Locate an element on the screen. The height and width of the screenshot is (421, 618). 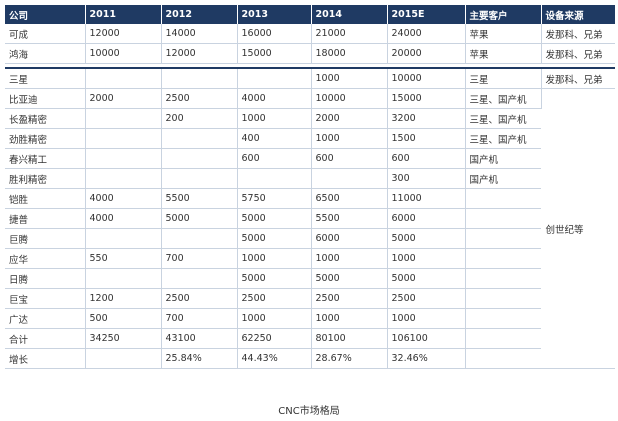
value-cell: 25.84% is located at coordinates (199, 358).